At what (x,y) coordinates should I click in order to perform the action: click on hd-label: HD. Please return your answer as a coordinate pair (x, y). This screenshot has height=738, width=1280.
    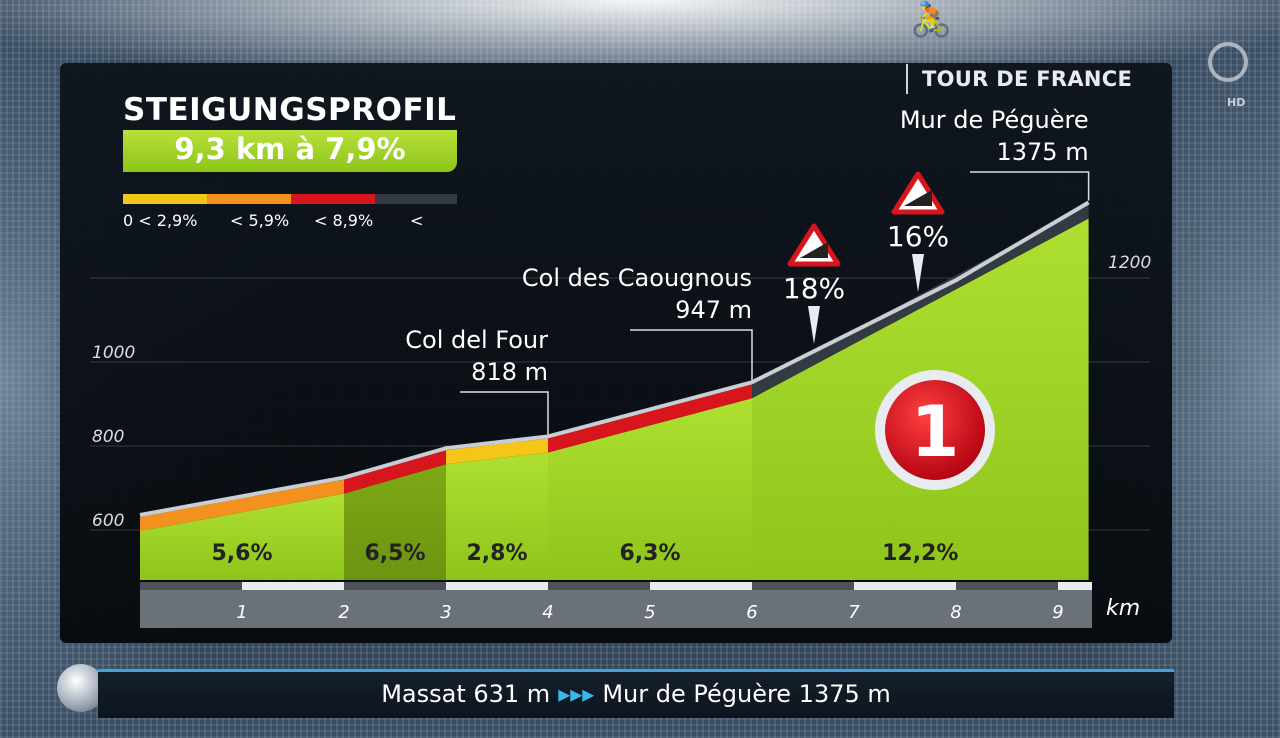
    Looking at the image, I should click on (1236, 102).